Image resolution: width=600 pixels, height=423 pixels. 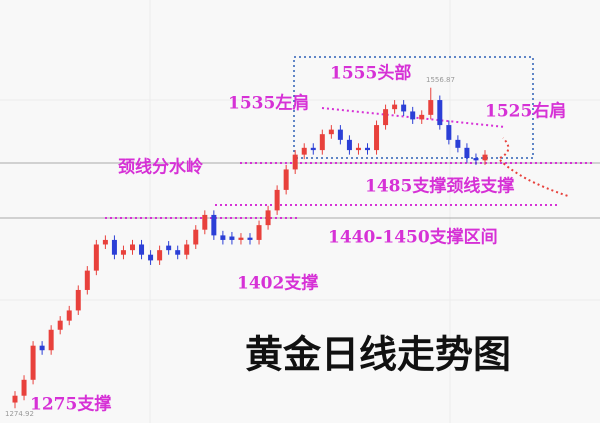 I want to click on annotation: 1535左肩, so click(x=268, y=103).